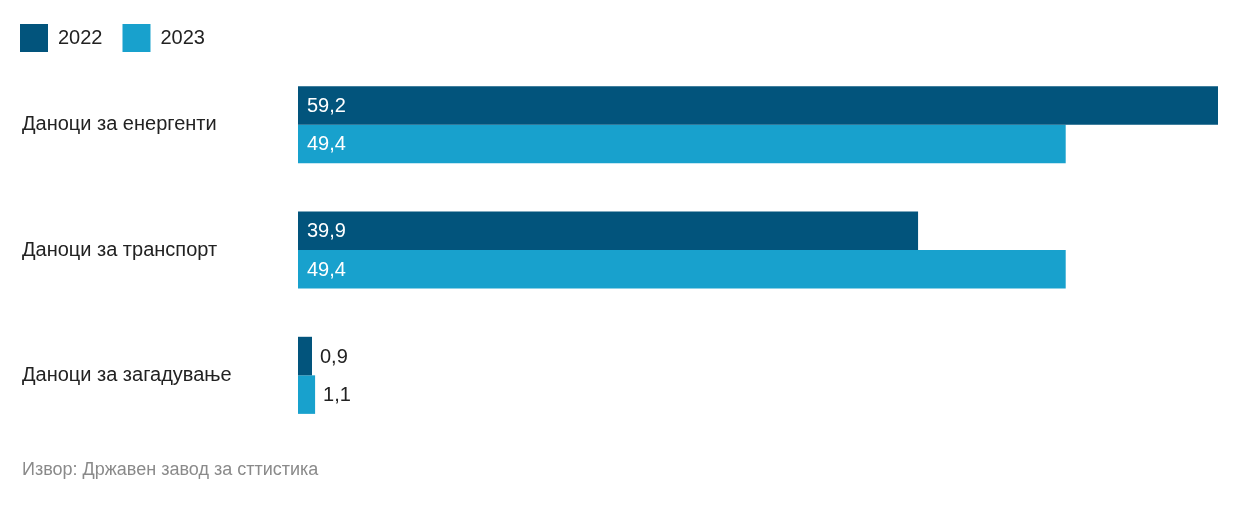 The width and height of the screenshot is (1240, 506). What do you see at coordinates (333, 355) in the screenshot?
I see `data-label: 0,9` at bounding box center [333, 355].